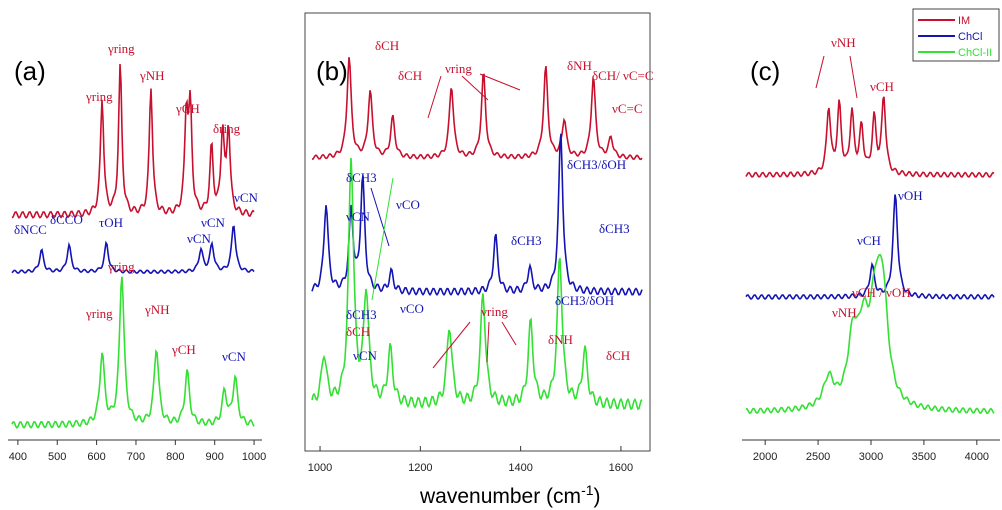  Describe the element at coordinates (765, 457) in the screenshot. I see `tick-label-2-0: 2000` at that location.